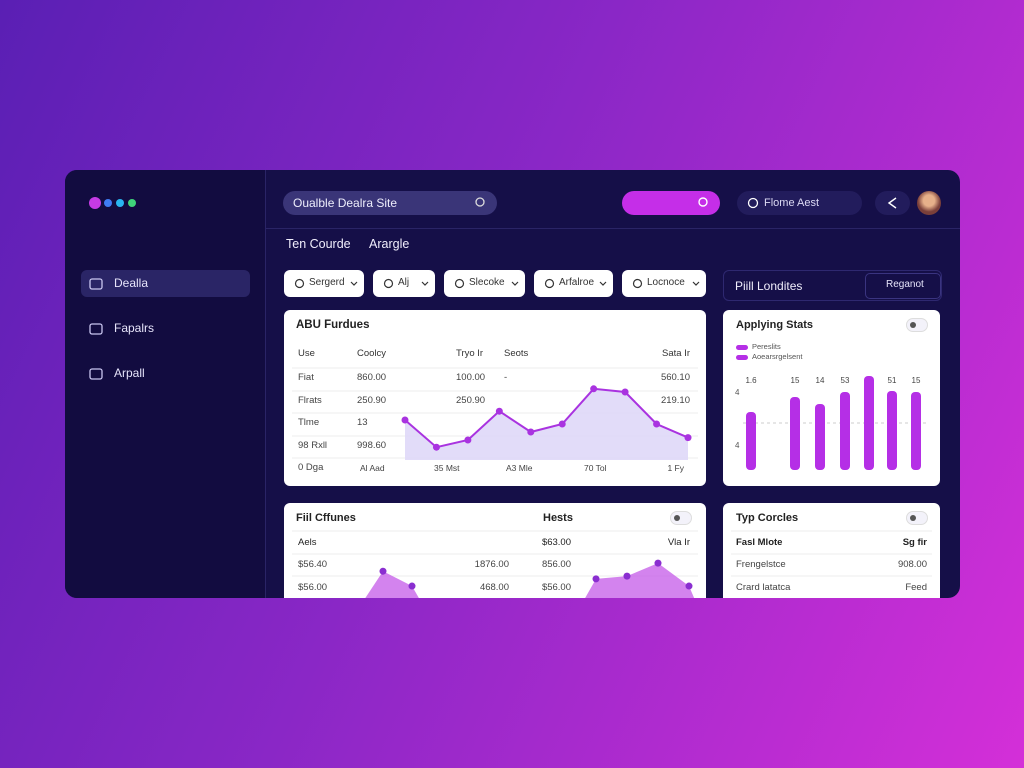  Describe the element at coordinates (759, 542) in the screenshot. I see `column-header: Fasl Mlote` at that location.